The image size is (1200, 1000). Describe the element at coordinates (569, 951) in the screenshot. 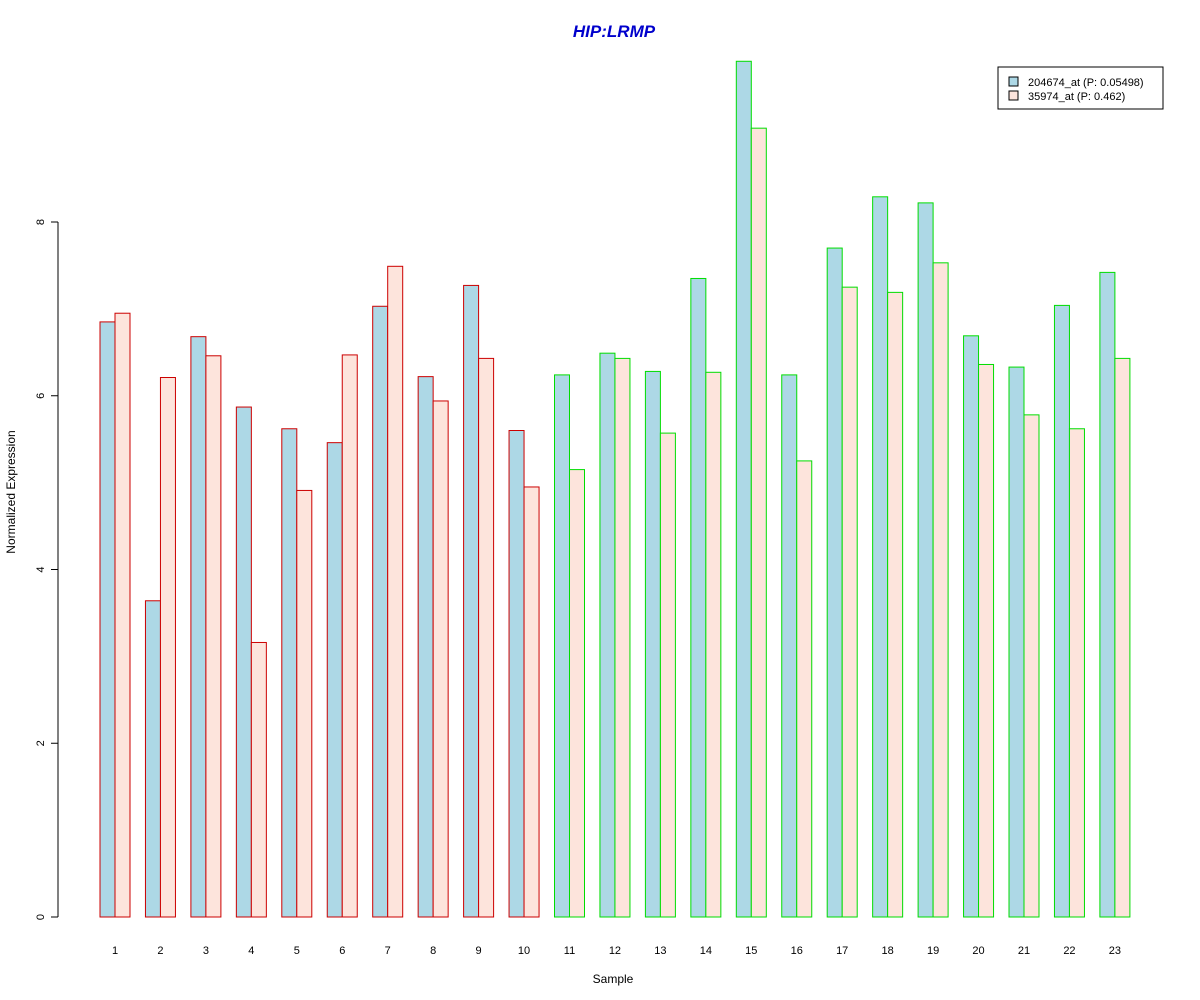

I see `x-tick-label-11: 11` at that location.